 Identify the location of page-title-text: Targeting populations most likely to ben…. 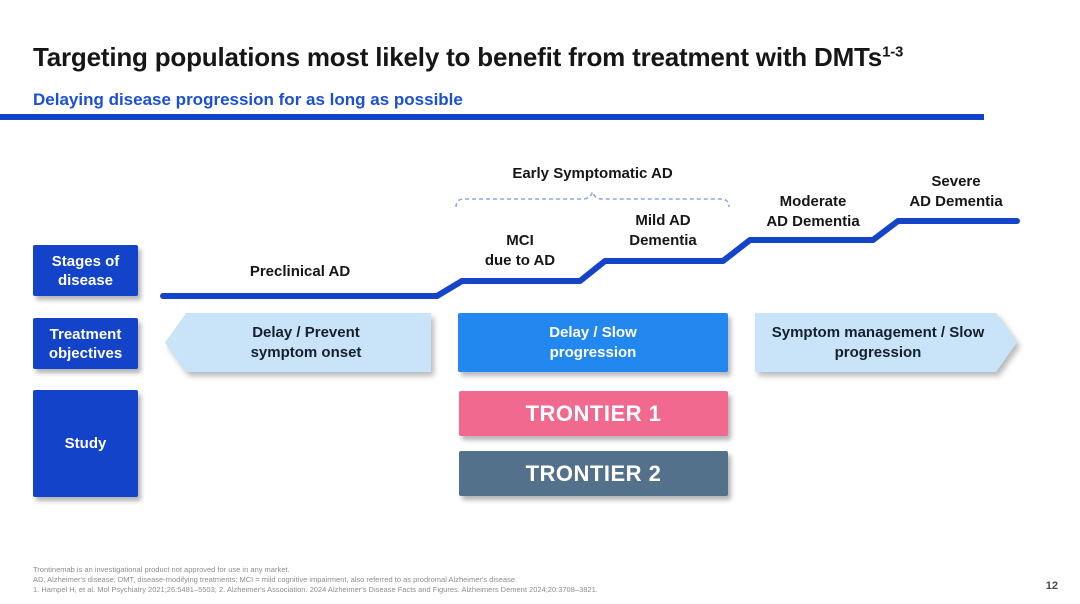
(458, 57).